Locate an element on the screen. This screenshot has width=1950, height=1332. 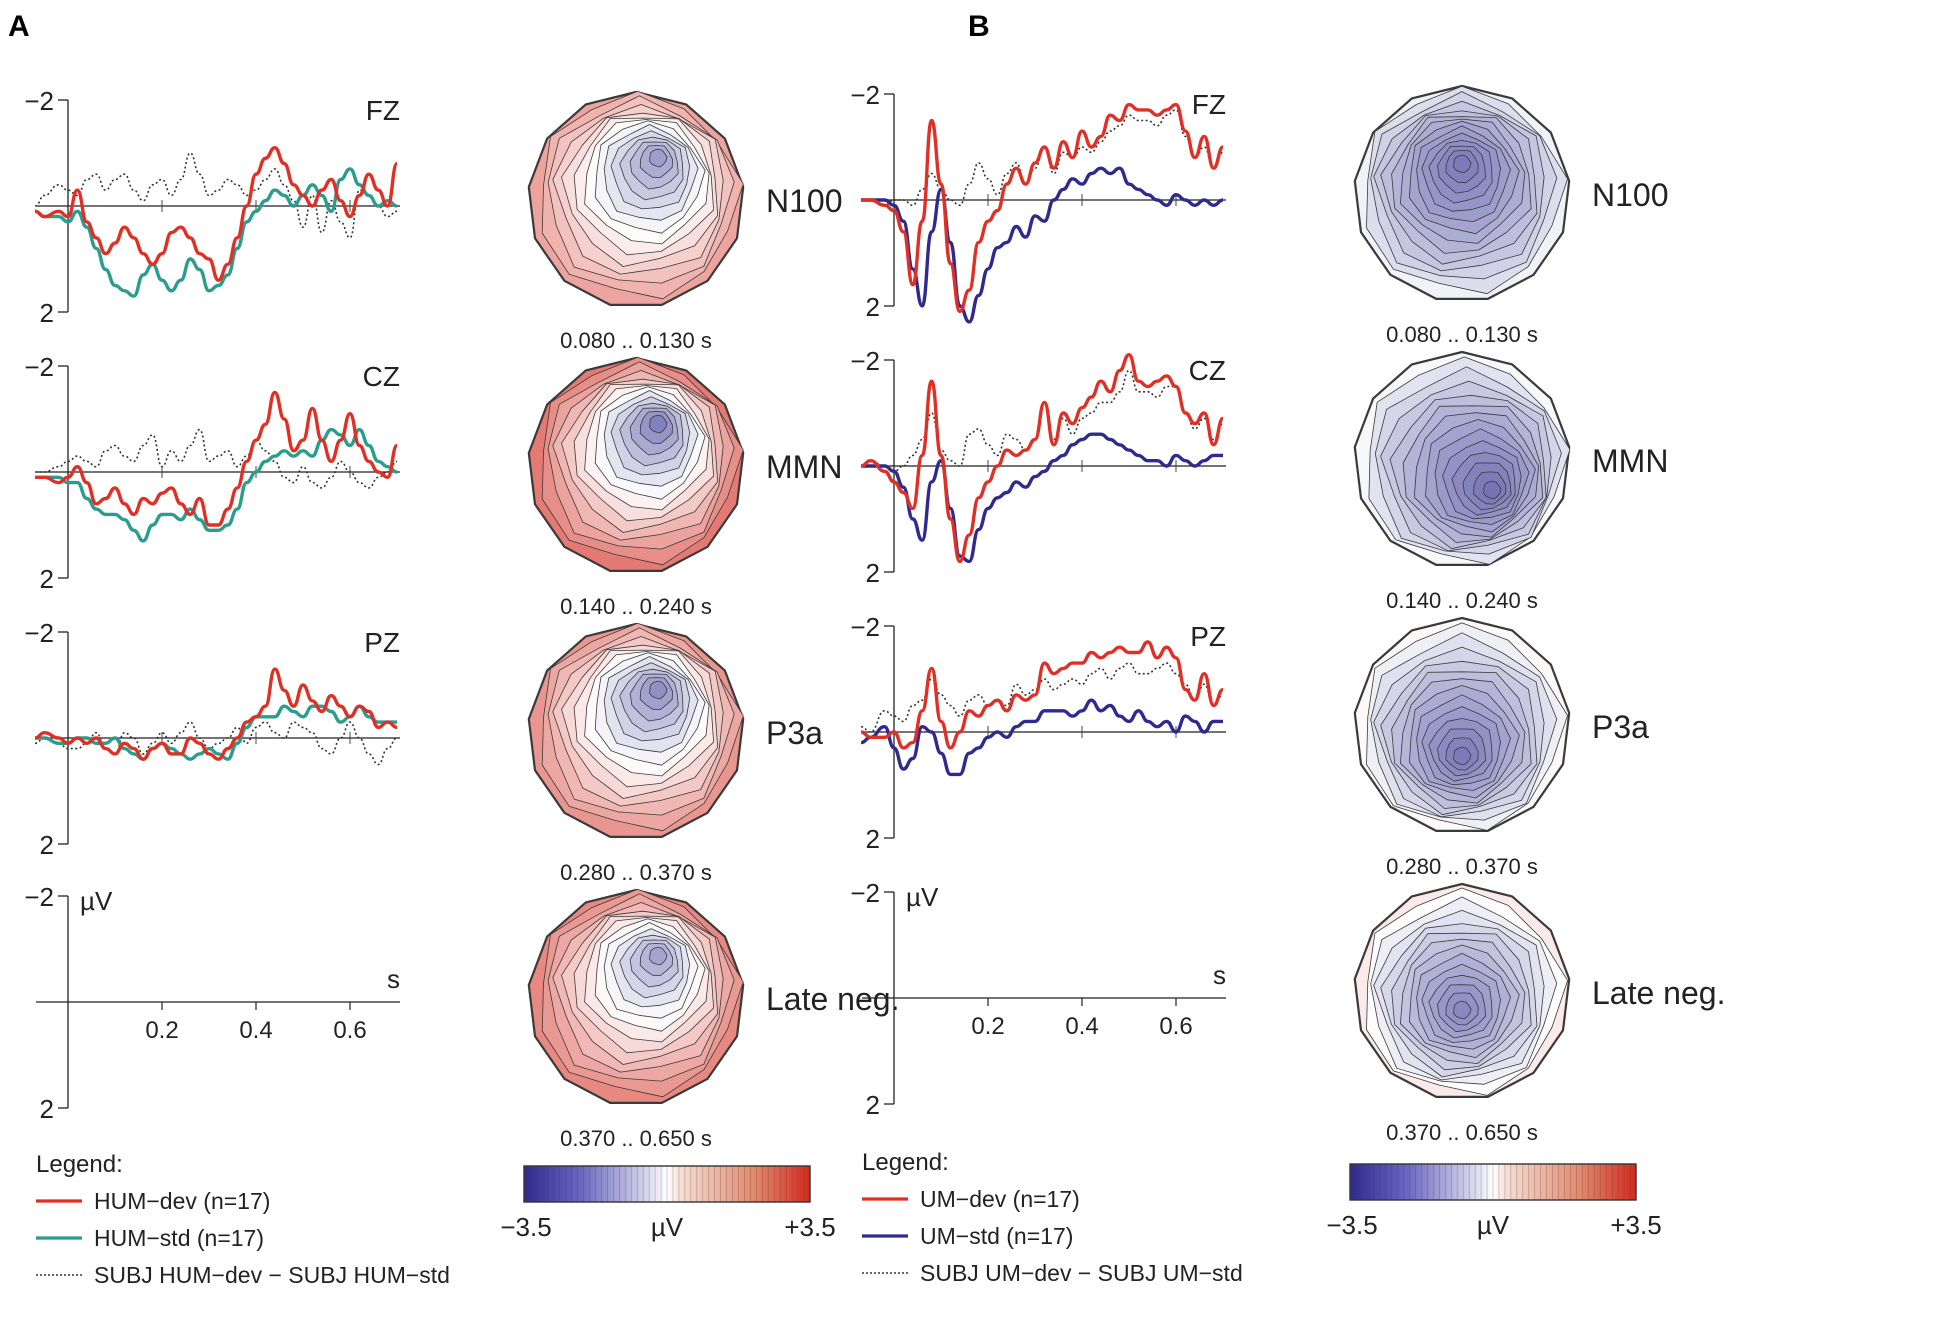
legend-entry-label: SUBJ UM−dev − SUBJ UM−std is located at coordinates (1081, 1273).